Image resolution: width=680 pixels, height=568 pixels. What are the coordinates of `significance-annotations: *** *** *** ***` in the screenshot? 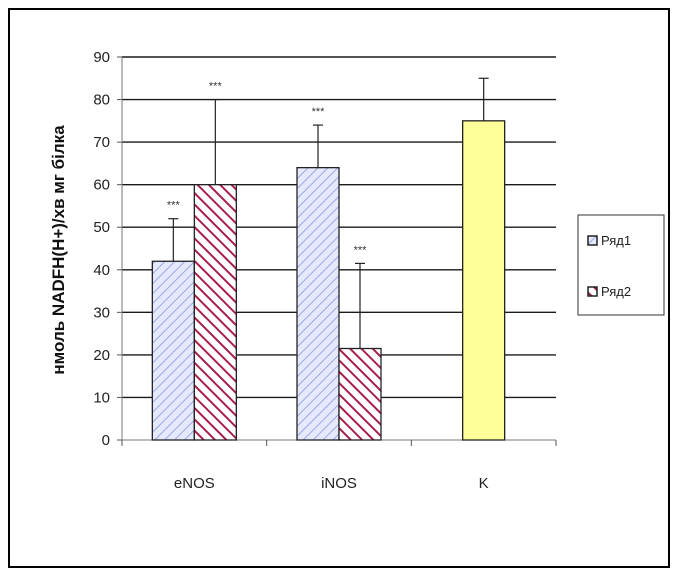 It's located at (267, 169).